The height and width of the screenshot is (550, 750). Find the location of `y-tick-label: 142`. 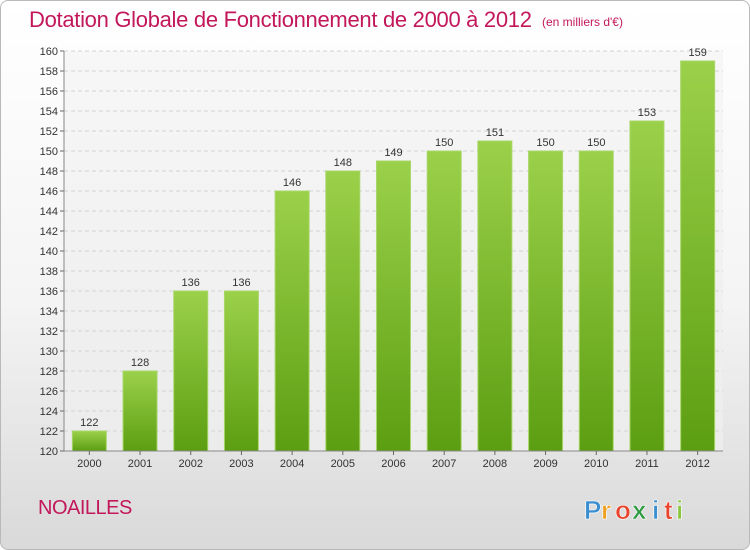

y-tick-label: 142 is located at coordinates (49, 232).